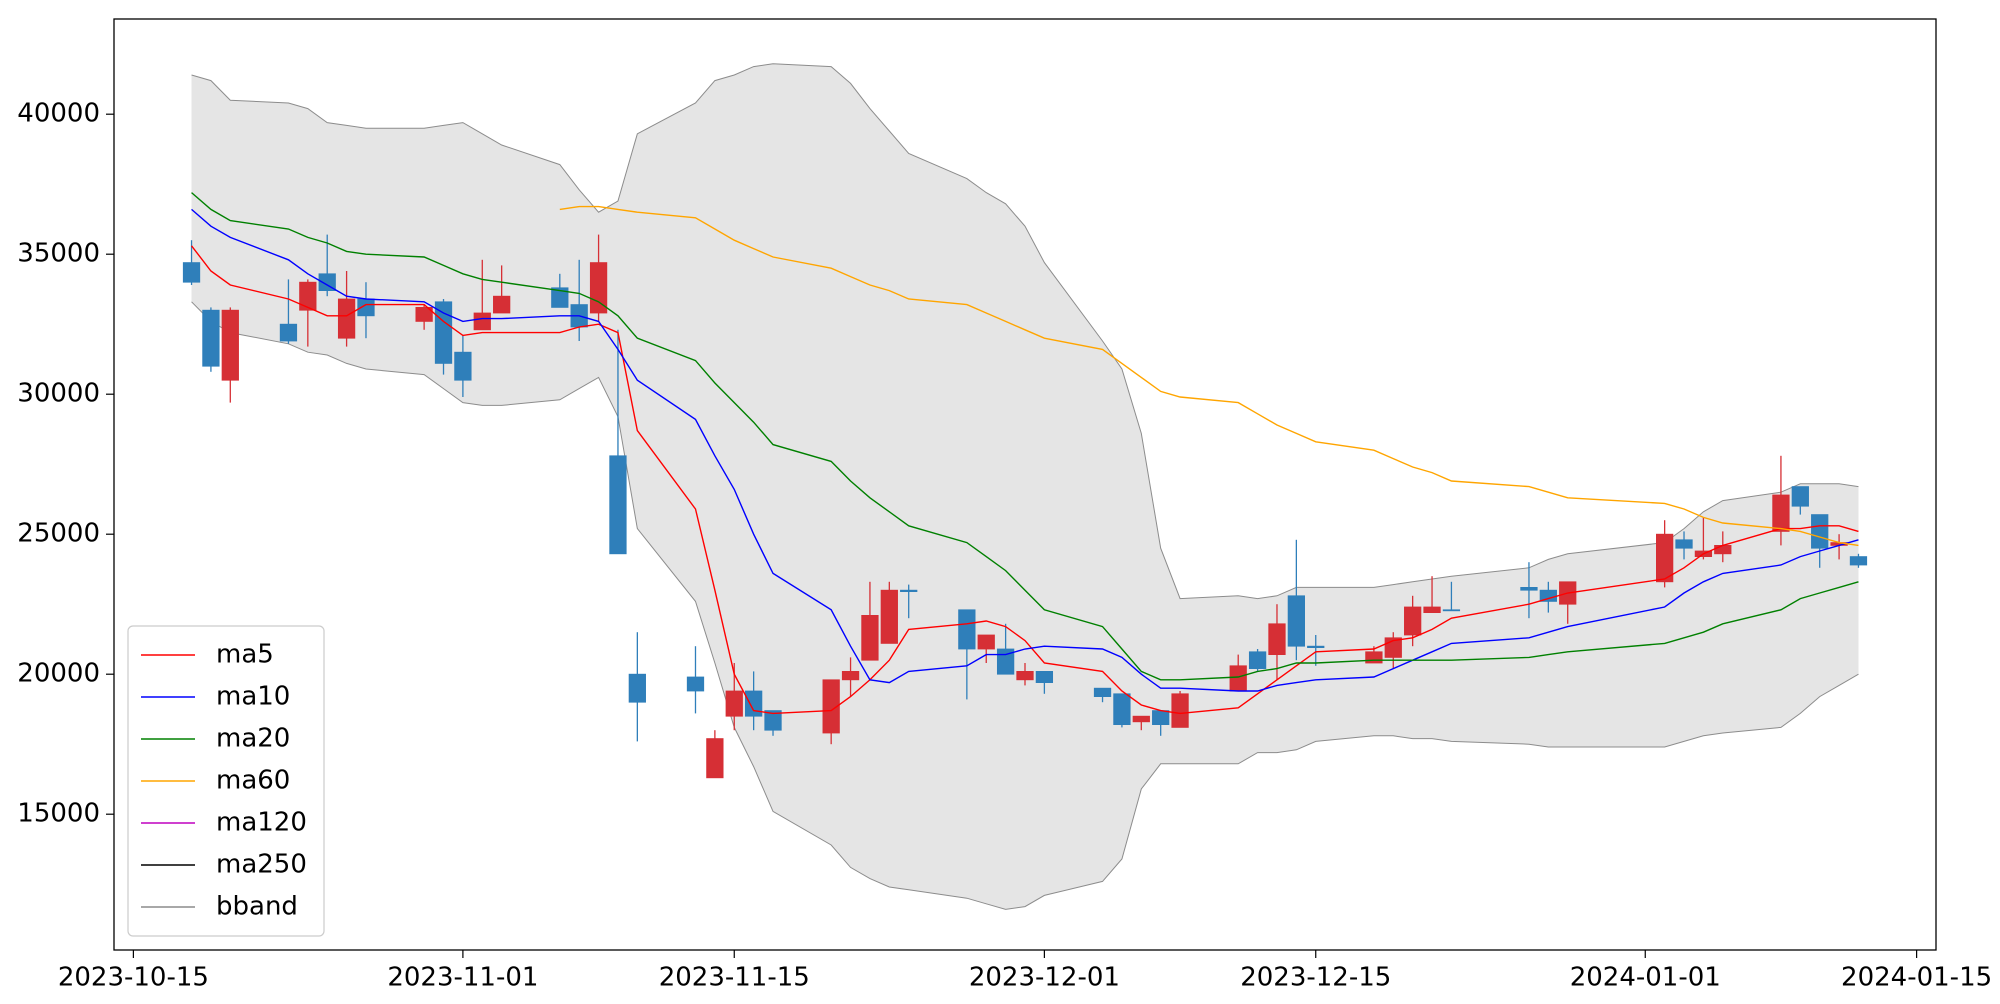 The width and height of the screenshot is (2000, 1004). I want to click on legend-label: bband, so click(257, 907).